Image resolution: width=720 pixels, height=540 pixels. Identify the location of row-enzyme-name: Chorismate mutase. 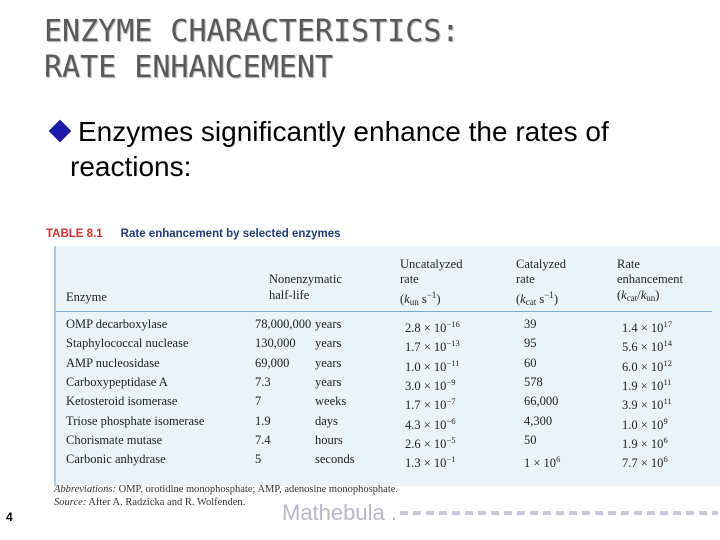
(114, 440).